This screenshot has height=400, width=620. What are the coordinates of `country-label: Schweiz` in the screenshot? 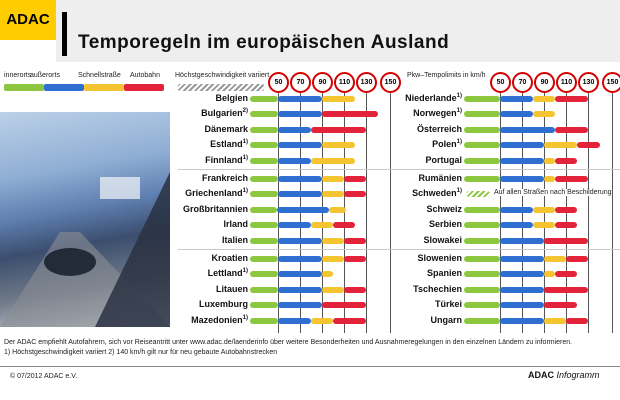 It's located at (444, 209).